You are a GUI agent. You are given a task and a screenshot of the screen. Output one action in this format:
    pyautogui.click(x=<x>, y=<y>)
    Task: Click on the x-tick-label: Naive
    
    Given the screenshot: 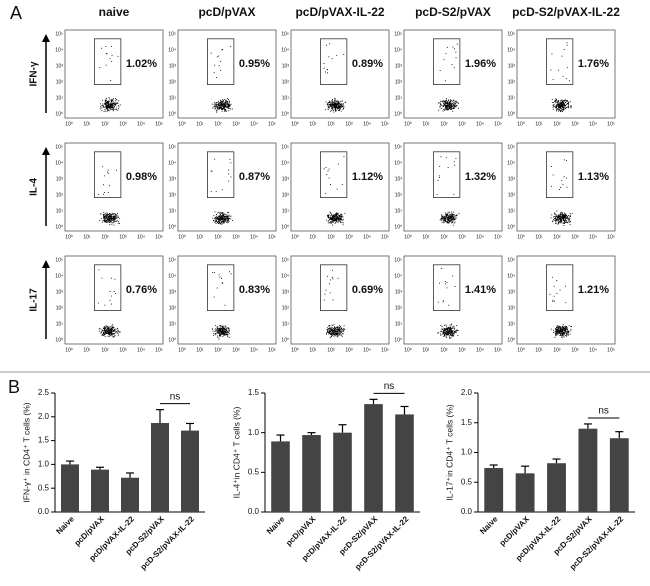 What is the action you would take?
    pyautogui.click(x=276, y=525)
    